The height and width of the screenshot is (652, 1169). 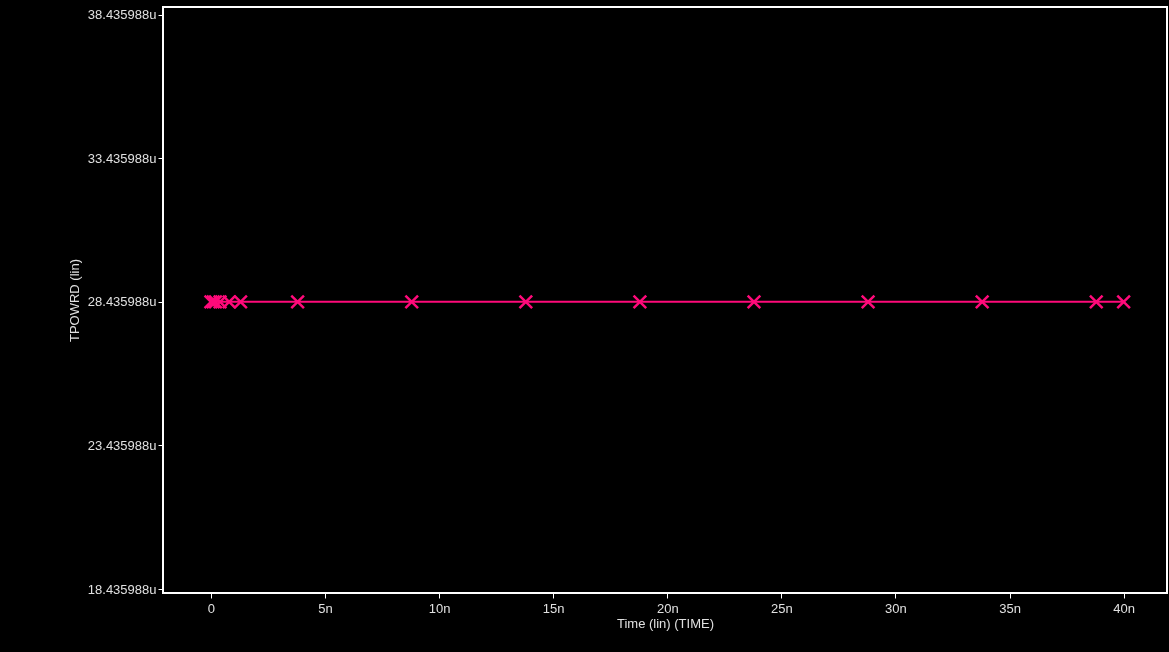 I want to click on x-tick-label: 0, so click(x=211, y=608).